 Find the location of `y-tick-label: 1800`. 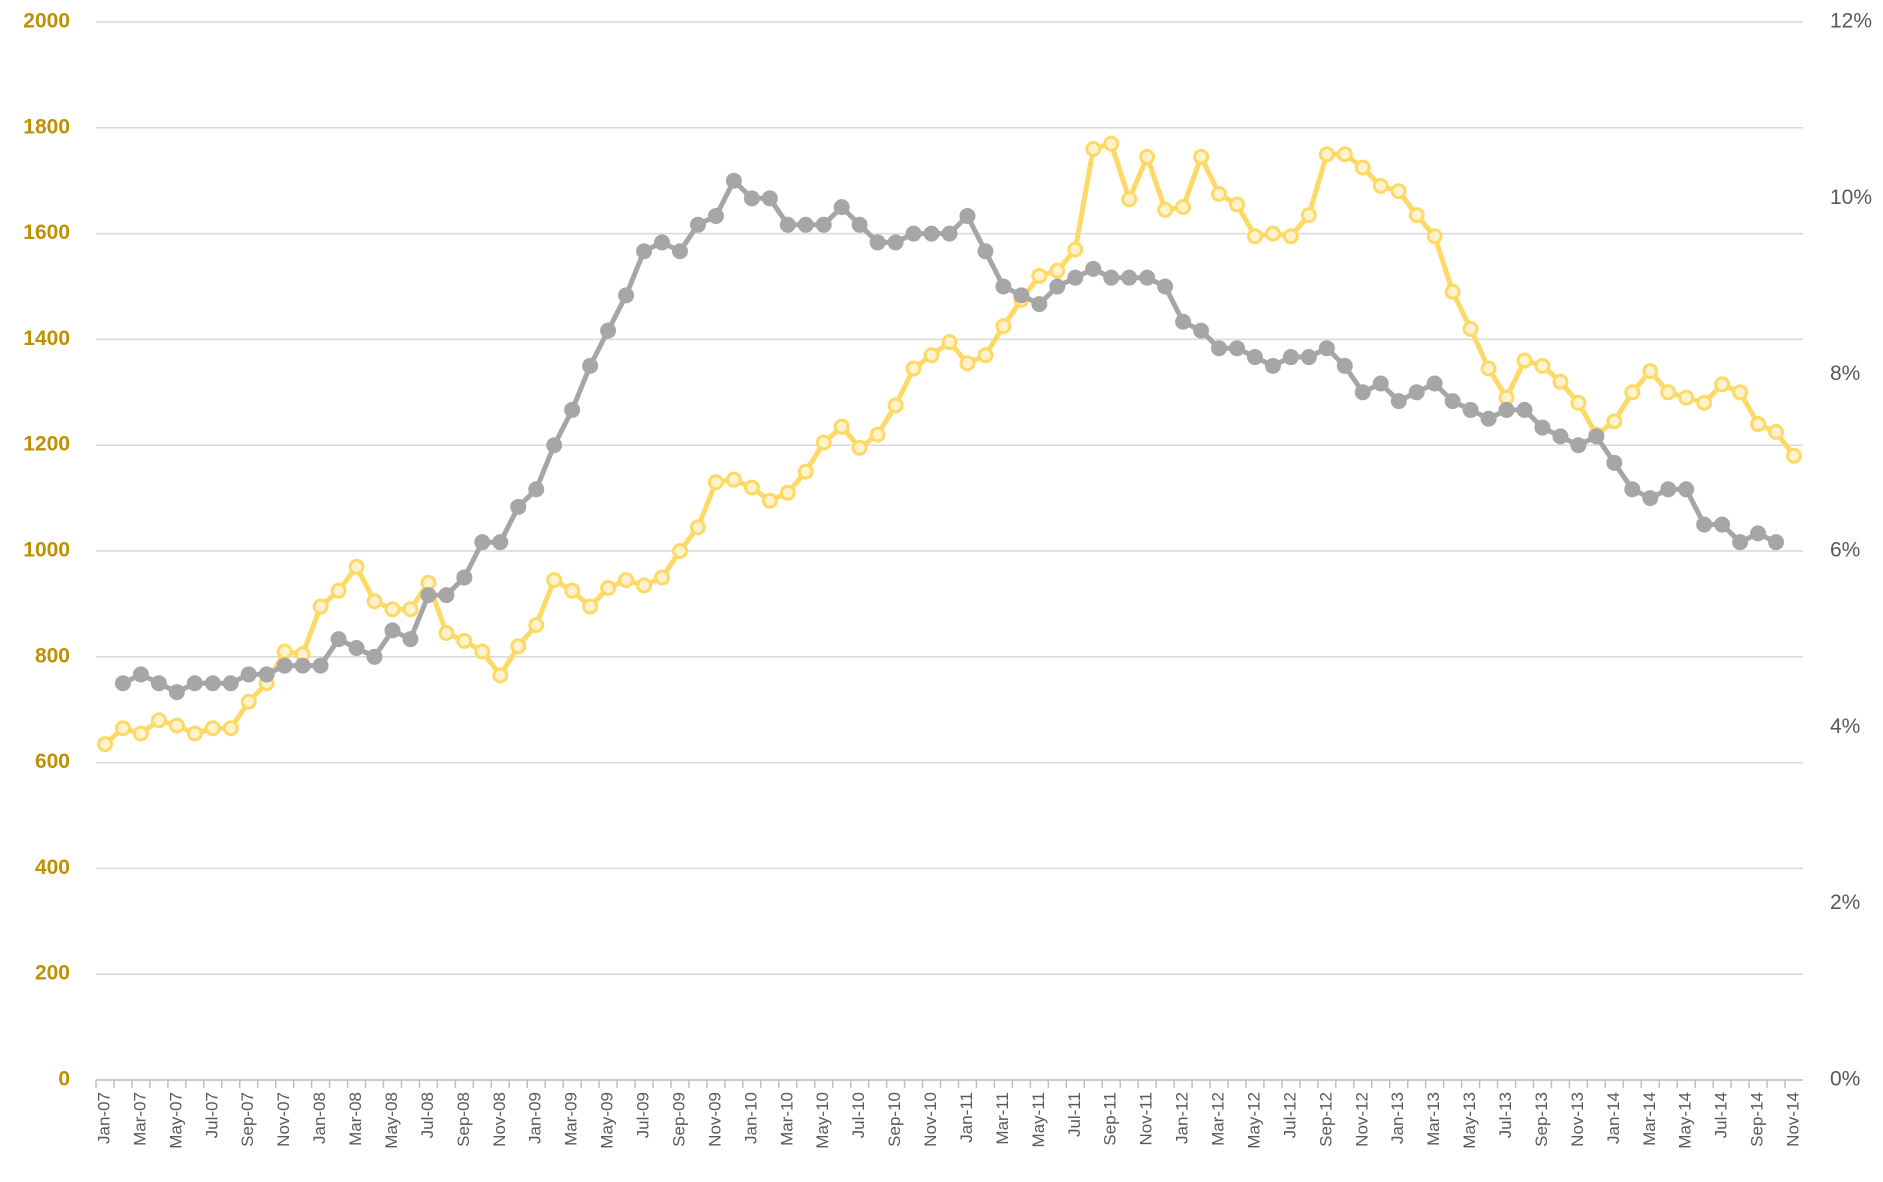

y-tick-label: 1800 is located at coordinates (46, 126).